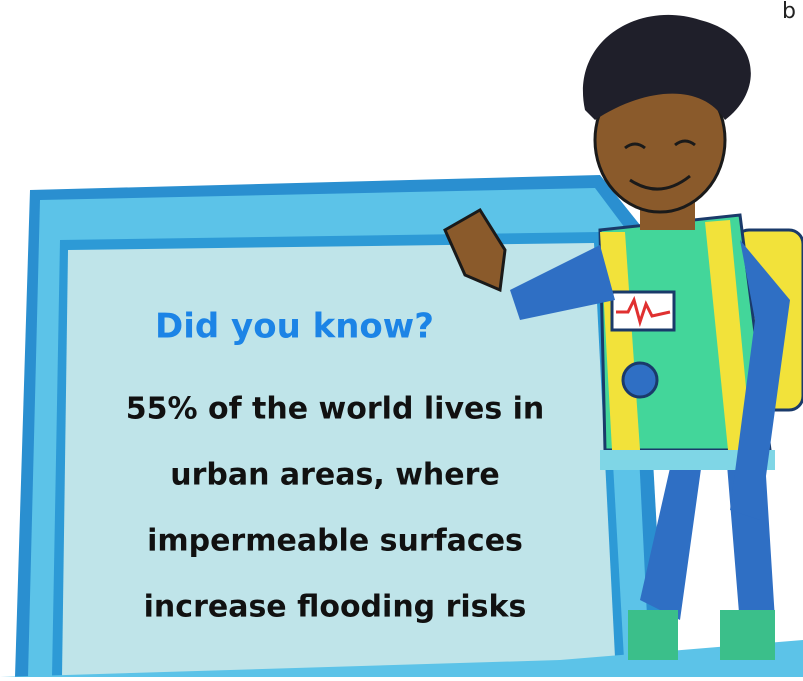  I want to click on hand, so click(475, 250).